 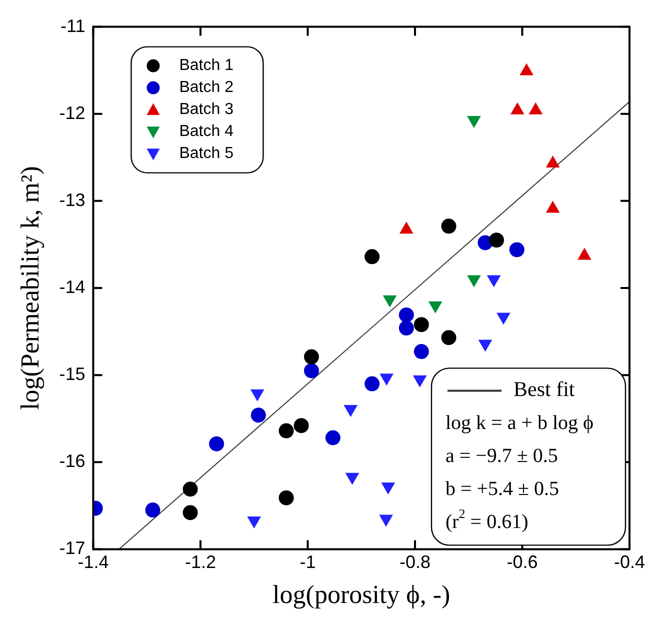 What do you see at coordinates (29, 288) in the screenshot?
I see `y-axis-title: log(Permeability k, m²)` at bounding box center [29, 288].